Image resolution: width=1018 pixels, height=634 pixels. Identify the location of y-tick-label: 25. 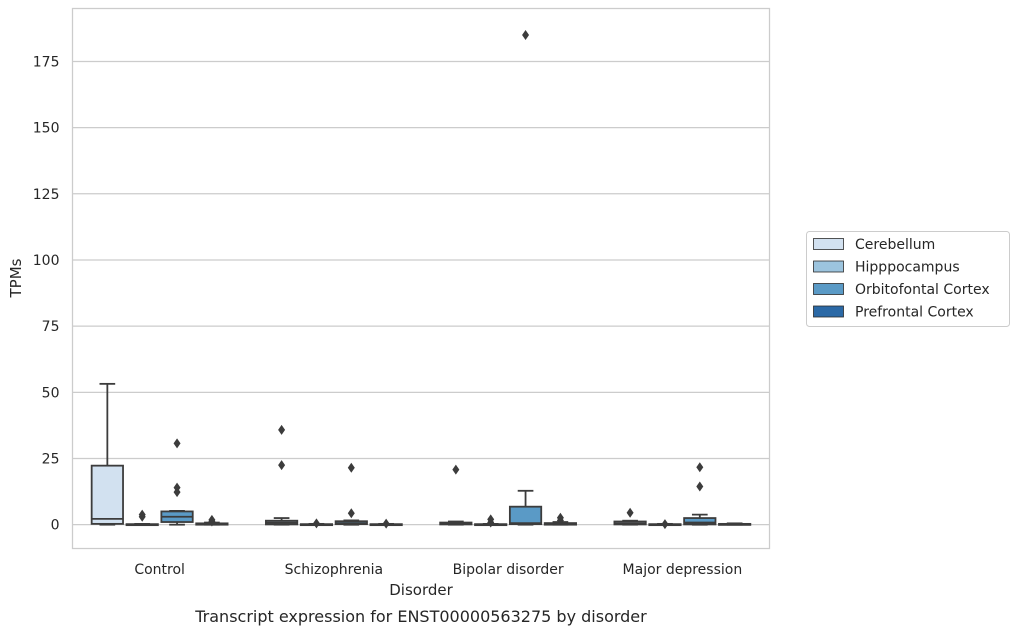
(51, 460).